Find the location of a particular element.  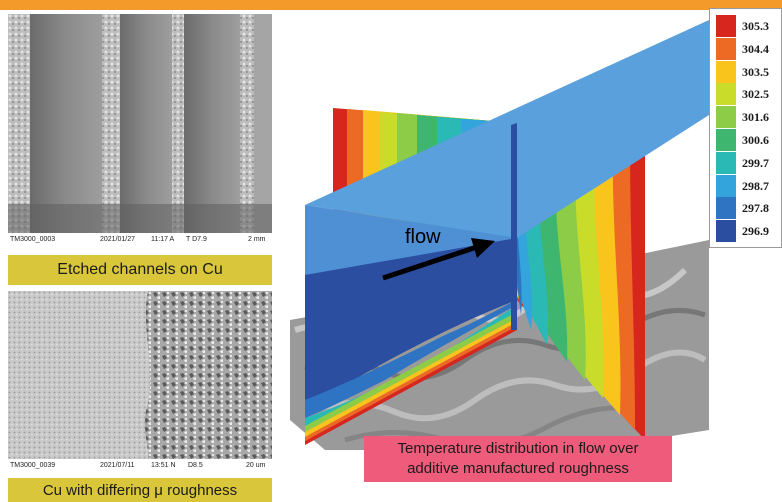

legend-label: 301.6 is located at coordinates (755, 117).